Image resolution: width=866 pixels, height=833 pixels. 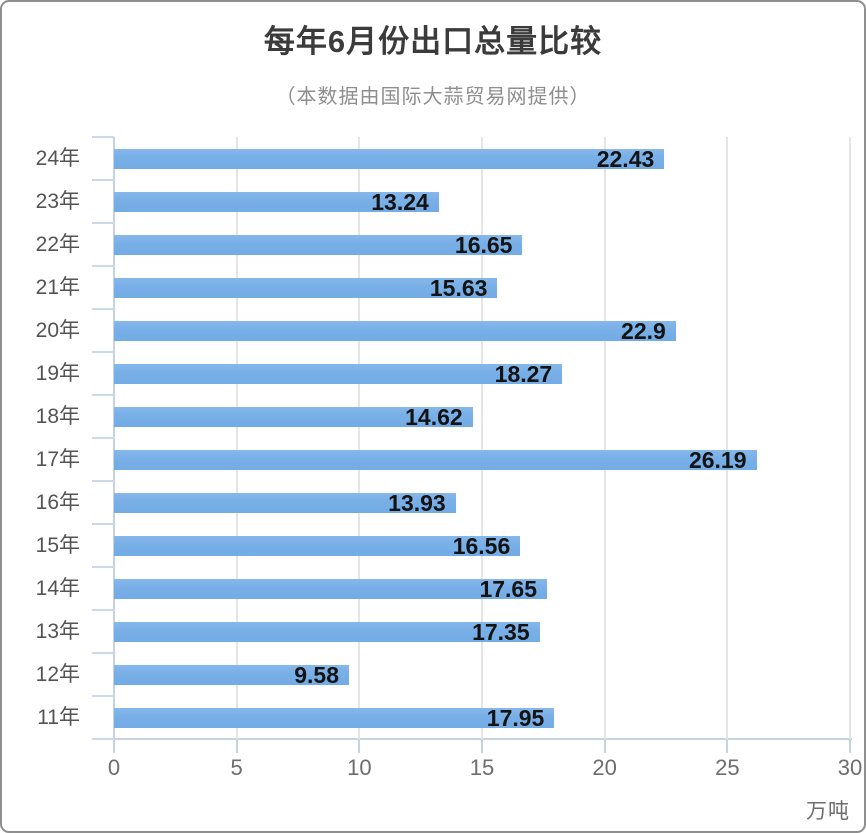 I want to click on bar-value-label: 9.58, so click(x=317, y=674).